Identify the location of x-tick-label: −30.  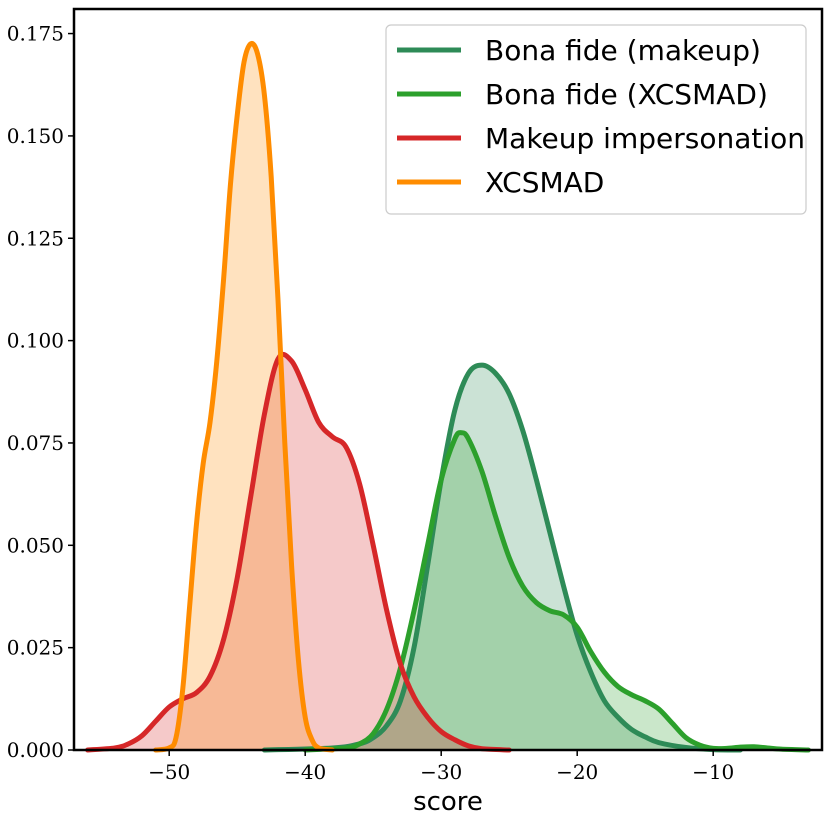
(441, 772).